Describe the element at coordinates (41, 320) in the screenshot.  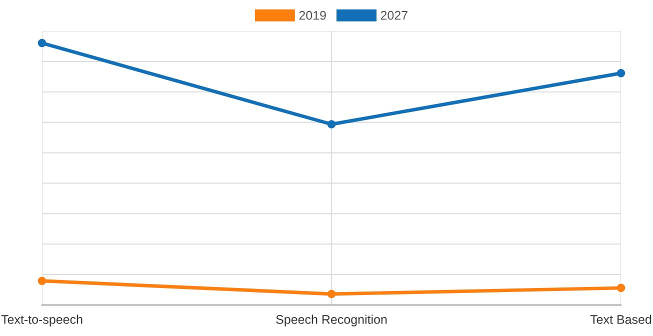
I see `x-tick-label: Text-to-speech` at that location.